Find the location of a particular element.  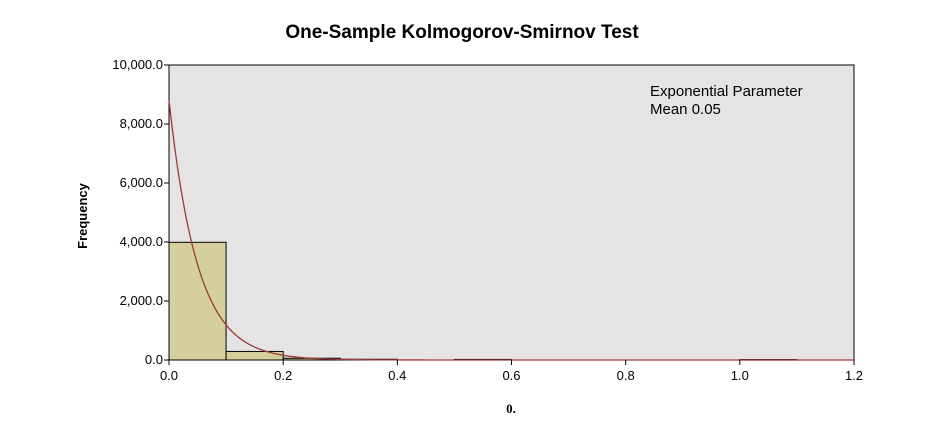

x-tick-label: 0.2 is located at coordinates (283, 375).